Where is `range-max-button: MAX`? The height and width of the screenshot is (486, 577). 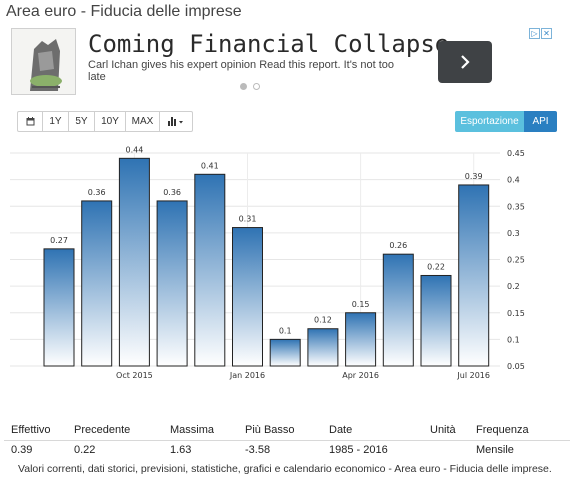
range-max-button: MAX is located at coordinates (142, 121).